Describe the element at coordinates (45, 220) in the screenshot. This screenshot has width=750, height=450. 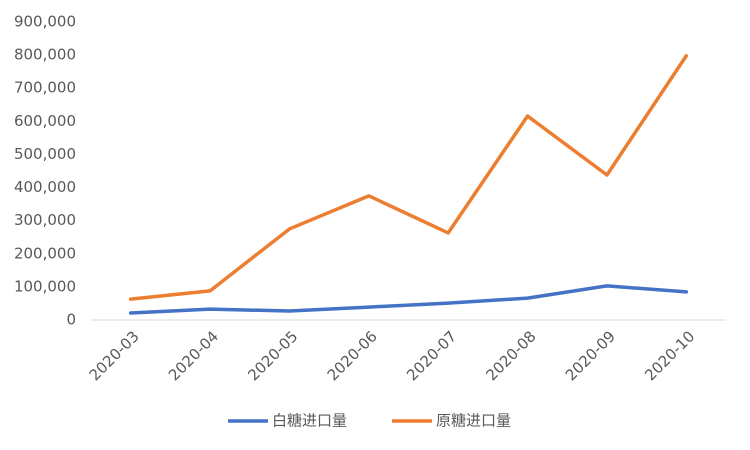
I see `y-tick-label: 300,000` at that location.